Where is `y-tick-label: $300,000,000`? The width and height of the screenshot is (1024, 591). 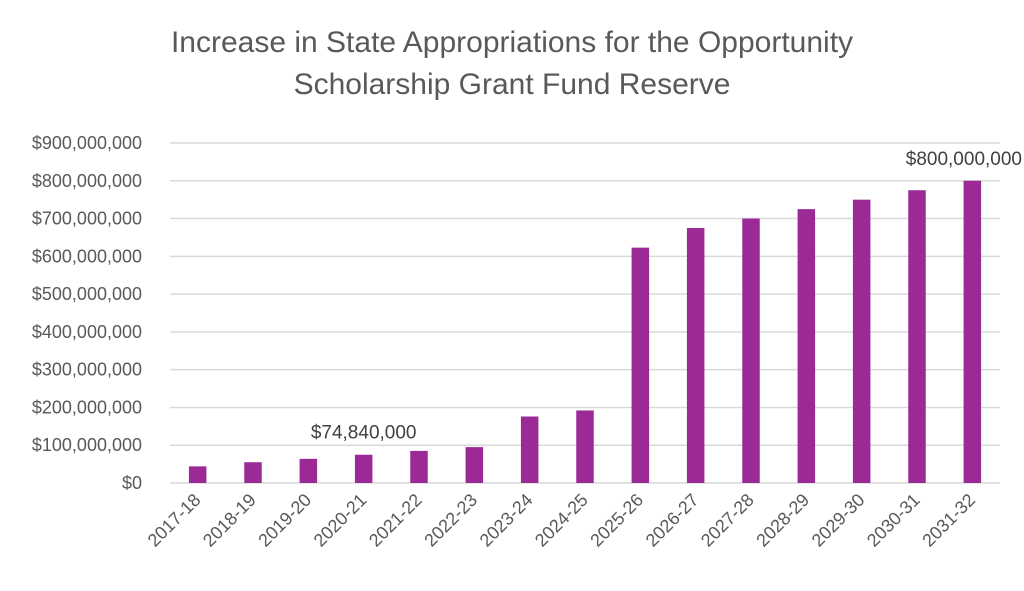
y-tick-label: $300,000,000 is located at coordinates (87, 370).